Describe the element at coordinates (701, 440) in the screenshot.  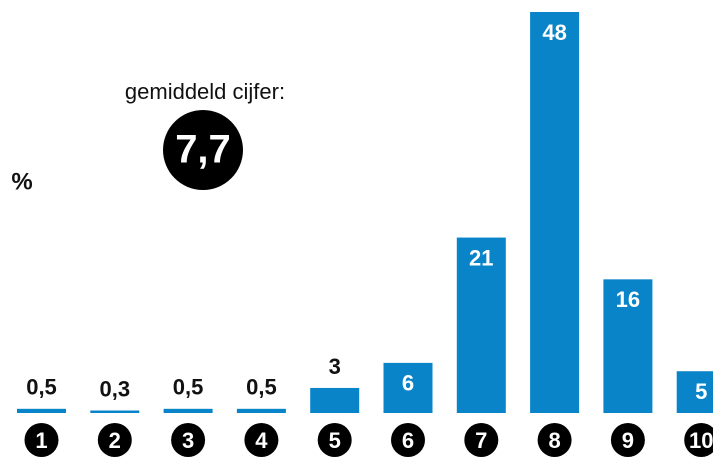
I see `x-tick-label: 10` at that location.